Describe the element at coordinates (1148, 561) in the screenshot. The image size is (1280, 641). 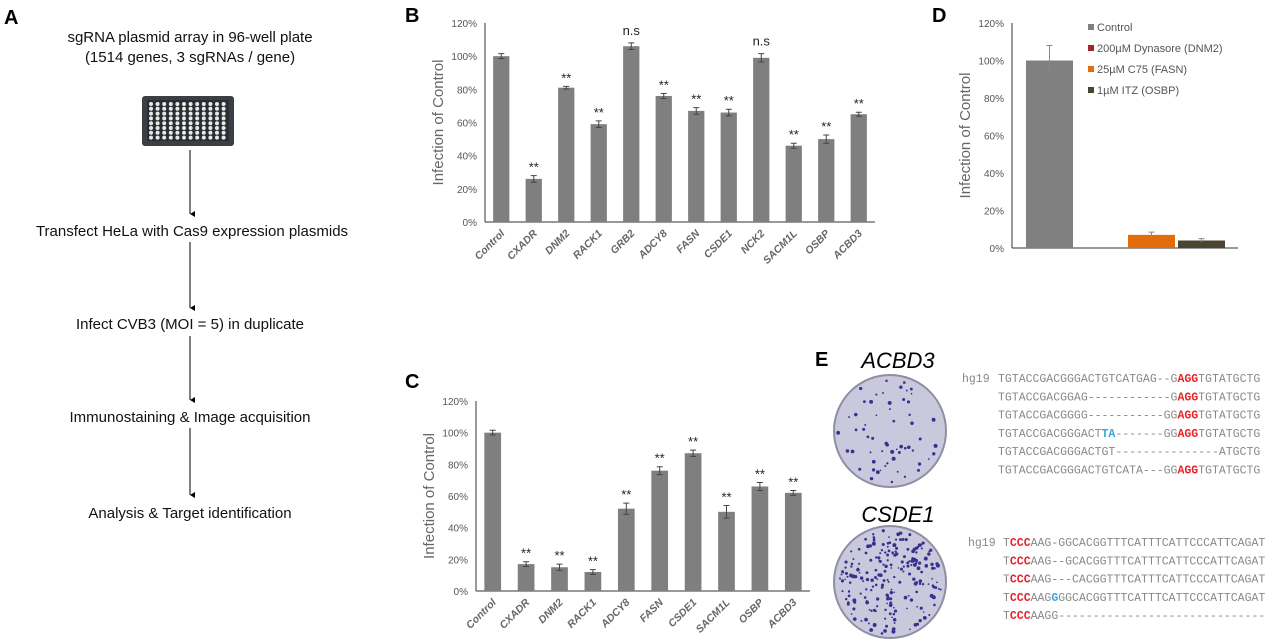
I see `sequence-segment: AAG--GCACGGTTTCATTTCATTCCCATTCAGAT` at that location.